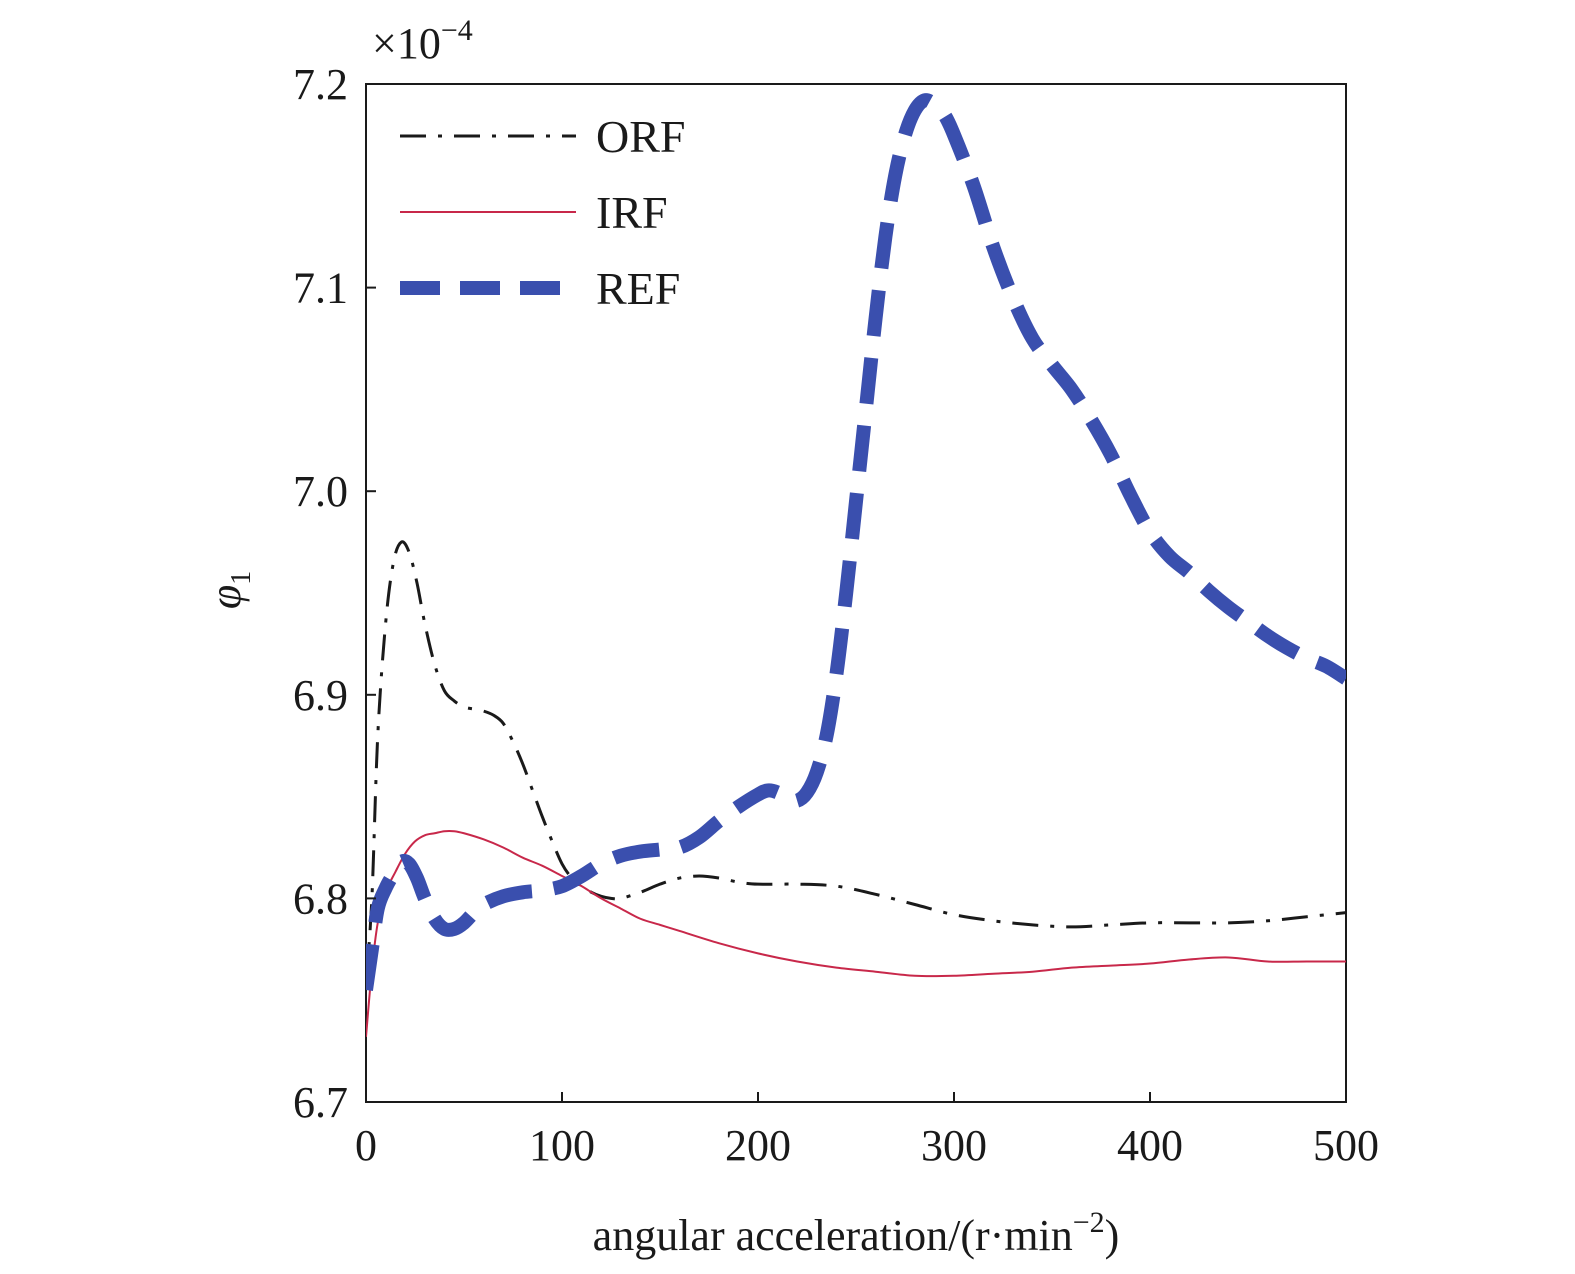  Describe the element at coordinates (366, 1145) in the screenshot. I see `x-tick-label: 0` at that location.